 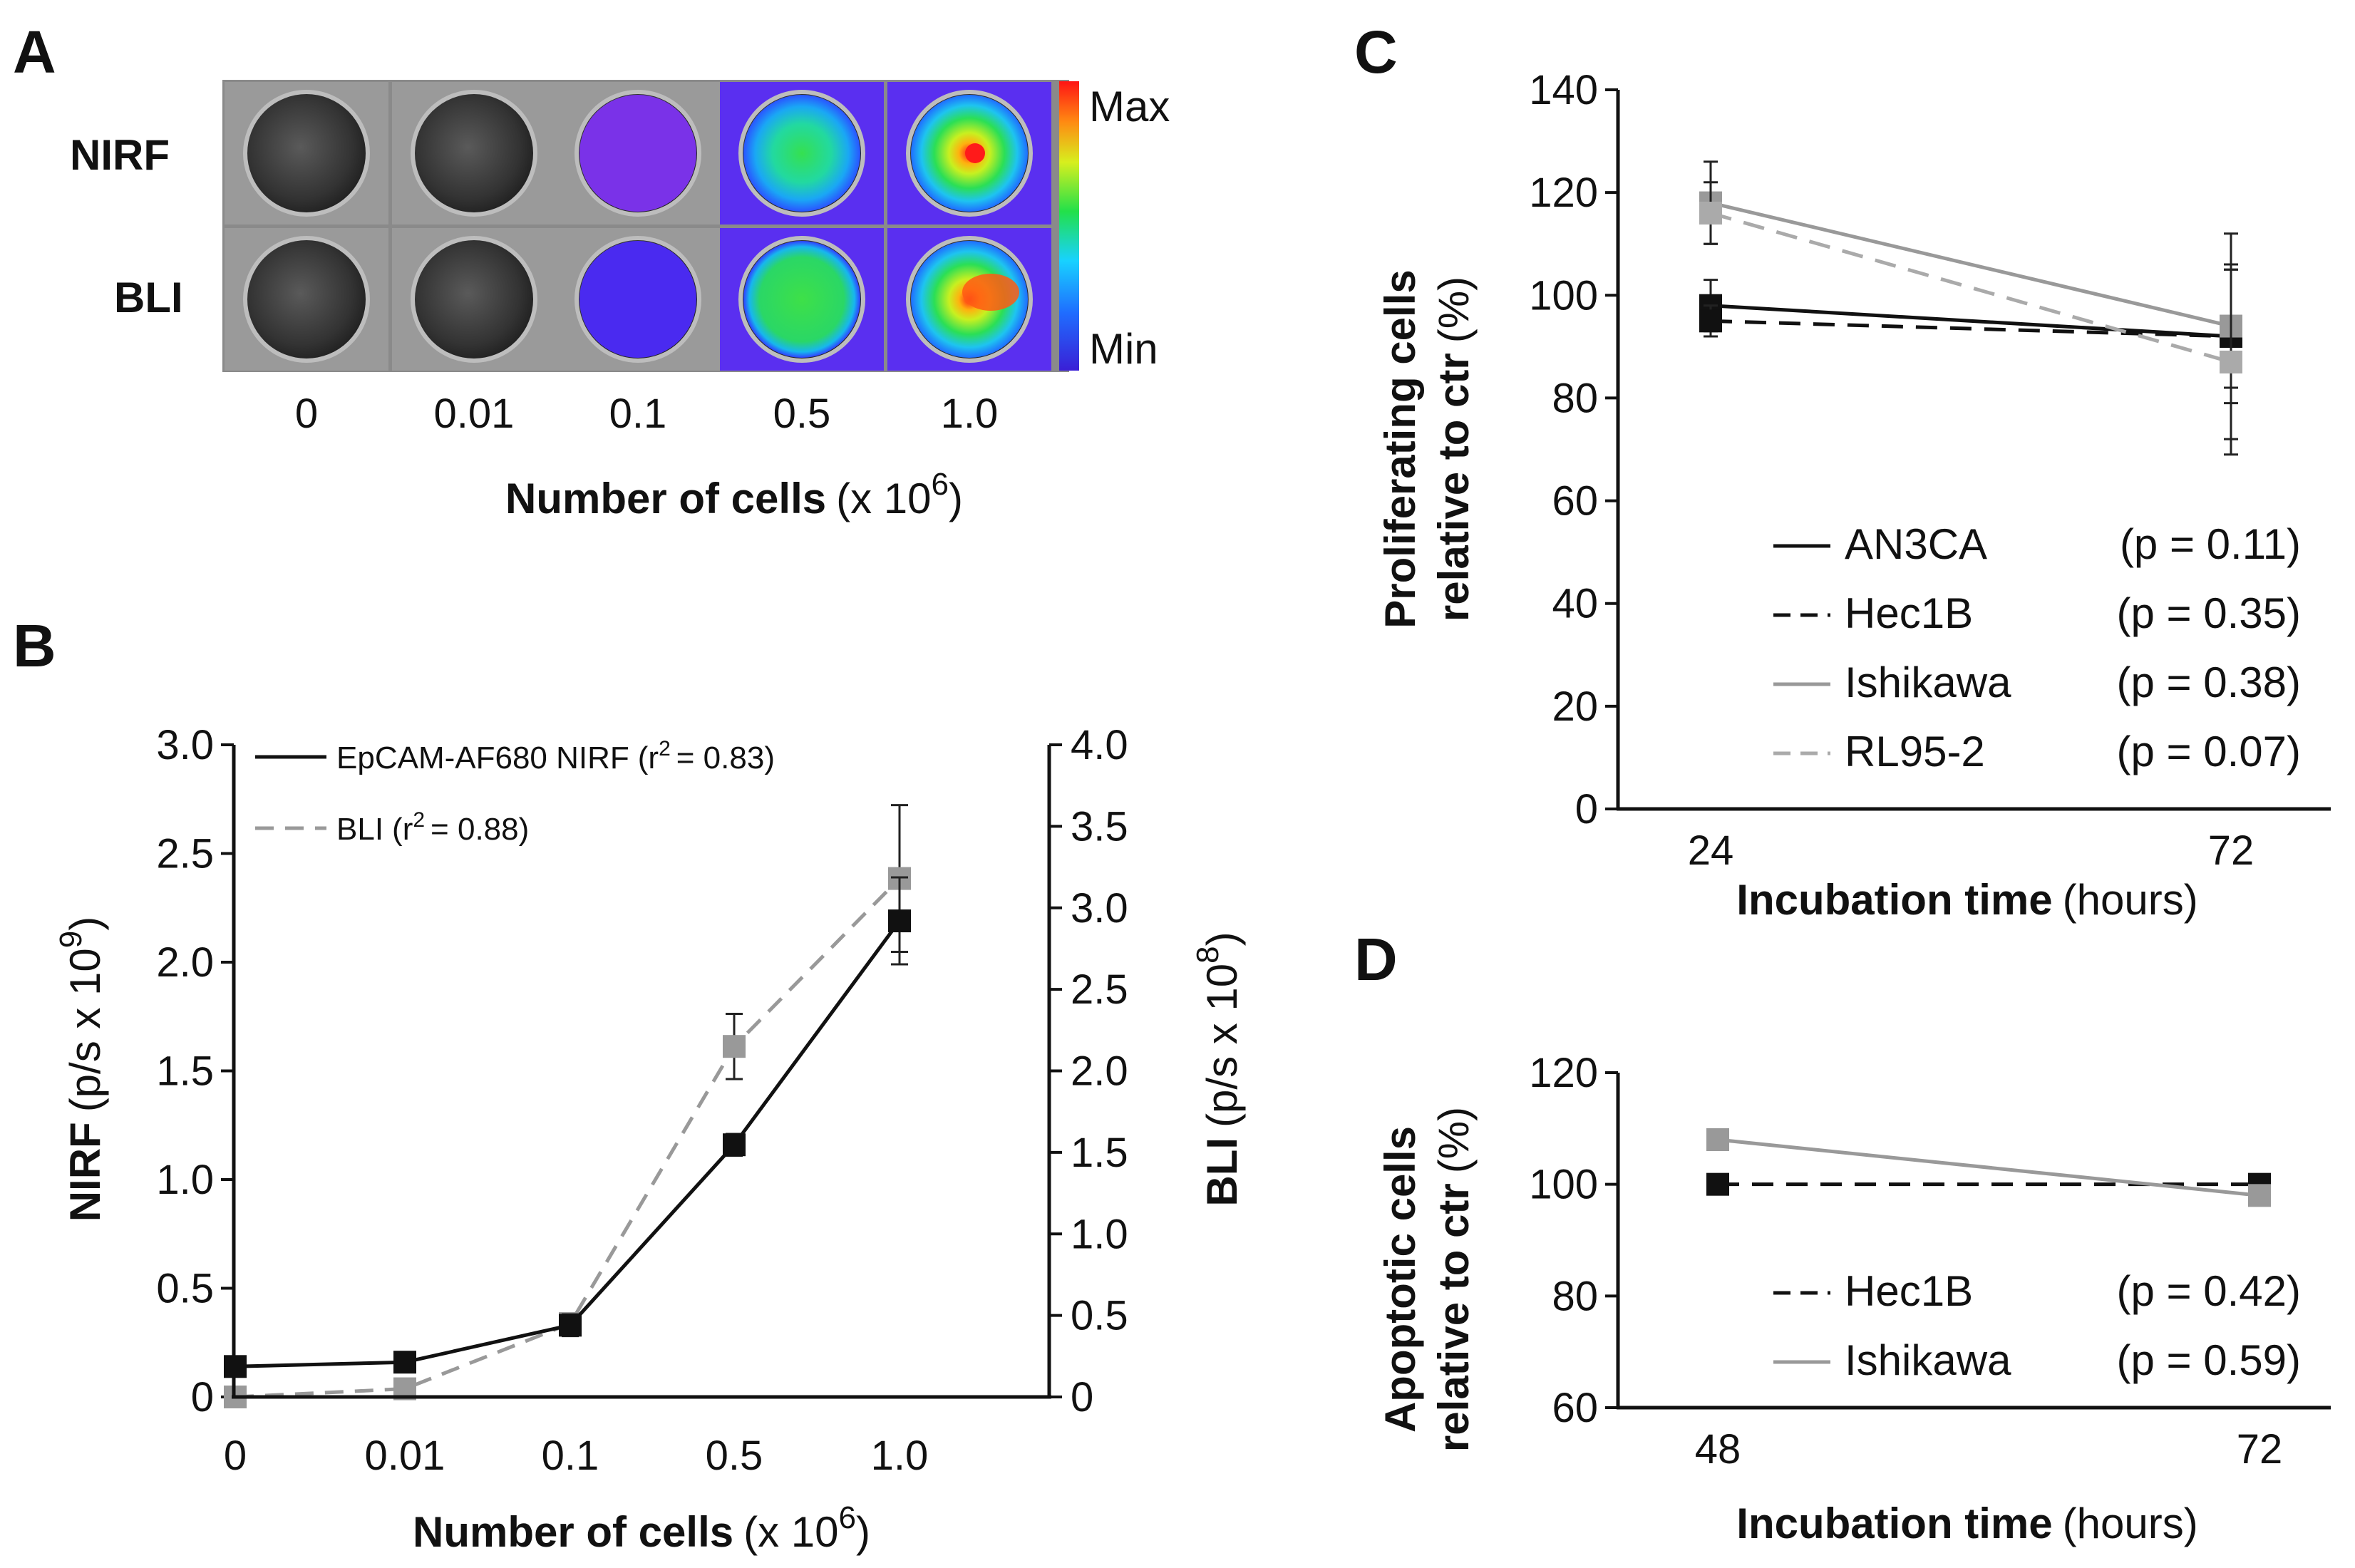 What do you see at coordinates (2260, 1449) in the screenshot?
I see `d-x-tick-label: 72` at bounding box center [2260, 1449].